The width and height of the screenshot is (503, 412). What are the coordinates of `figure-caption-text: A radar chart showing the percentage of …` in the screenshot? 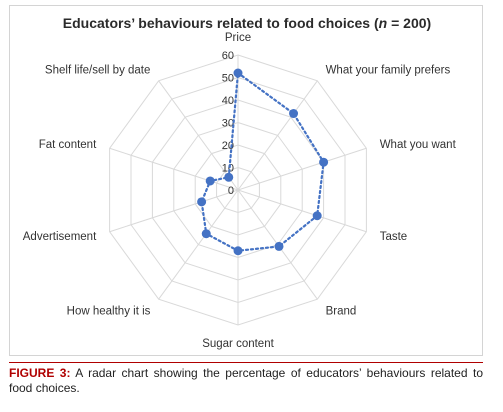 It's located at (246, 380).